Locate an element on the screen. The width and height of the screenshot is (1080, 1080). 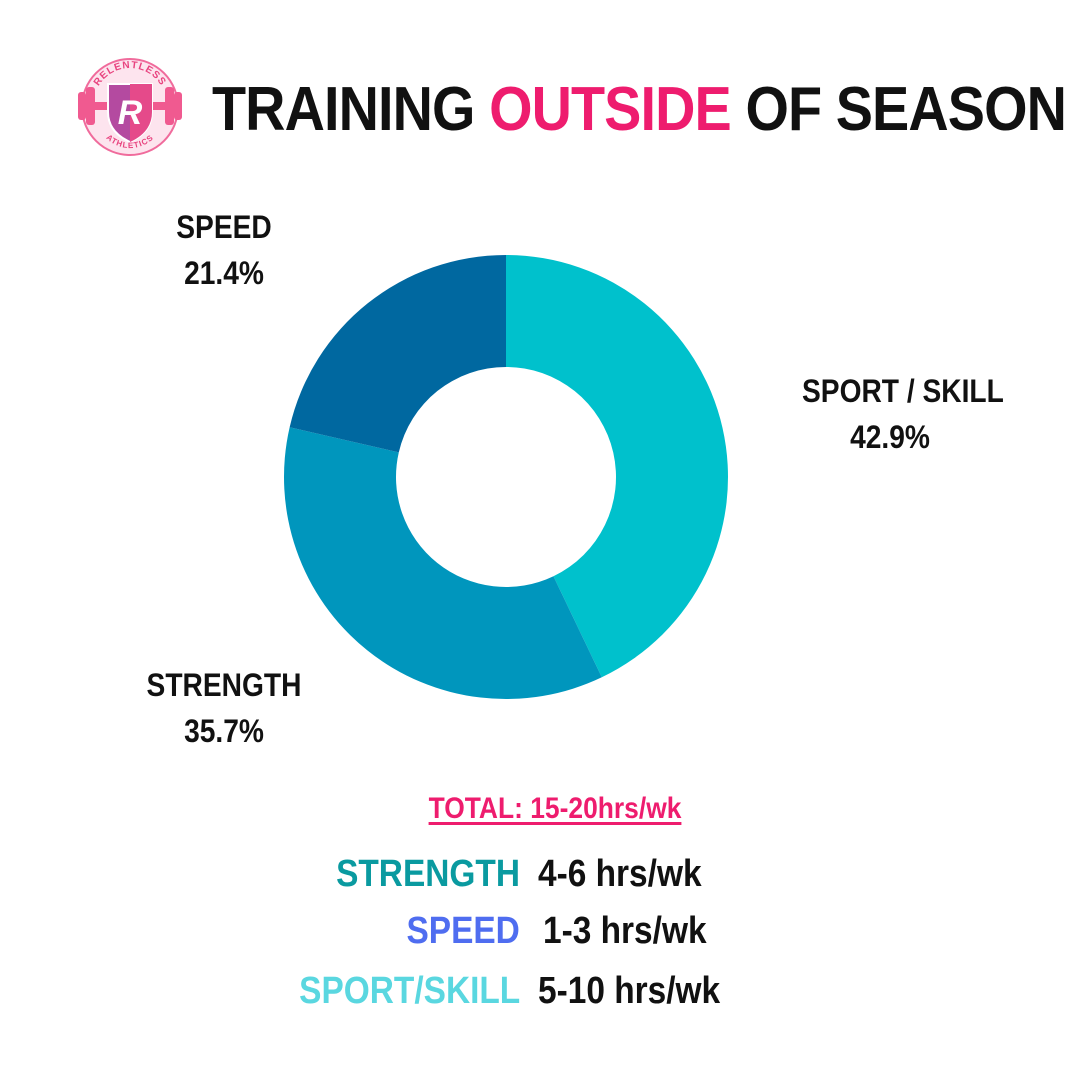
hours-row-sport-skill-value: 5-10 hrs/wk is located at coordinates (629, 991).